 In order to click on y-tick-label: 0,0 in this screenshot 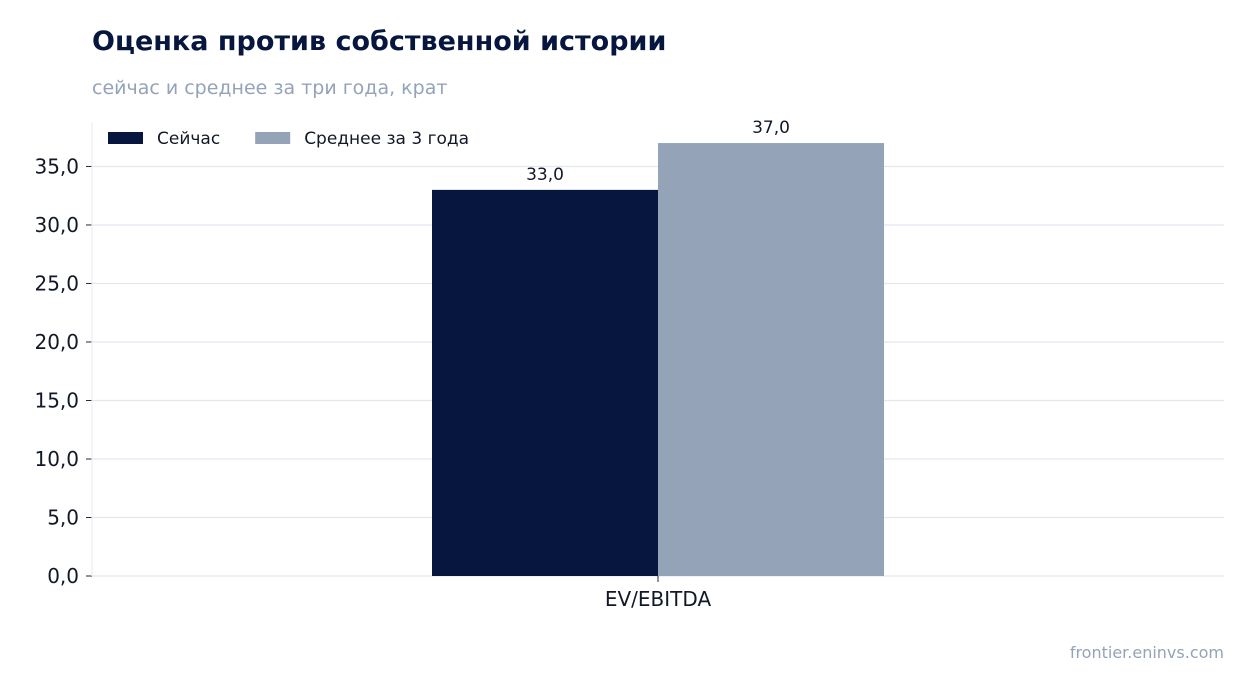, I will do `click(63, 576)`.